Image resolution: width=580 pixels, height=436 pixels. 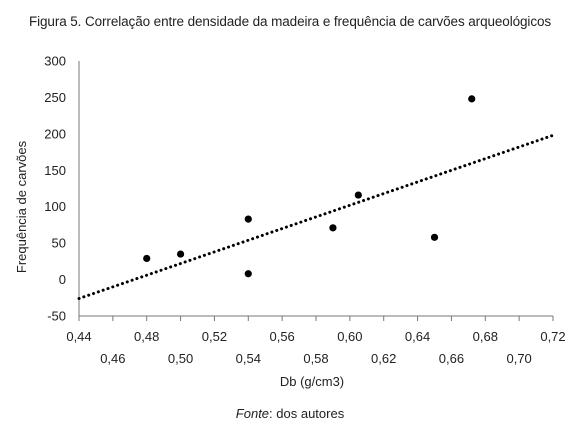 What do you see at coordinates (307, 413) in the screenshot?
I see `source-text: : dos autores` at bounding box center [307, 413].